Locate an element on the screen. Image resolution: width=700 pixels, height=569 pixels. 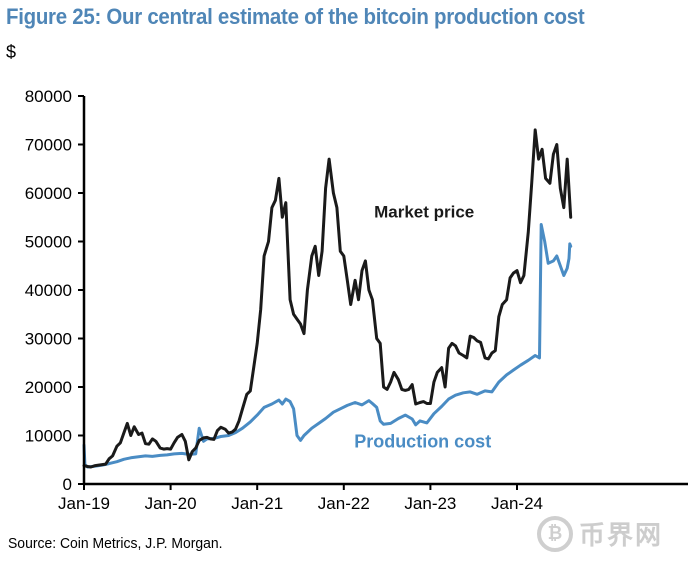
source-note: Source: Coin Metrics, J.P. Morgan. is located at coordinates (115, 543).